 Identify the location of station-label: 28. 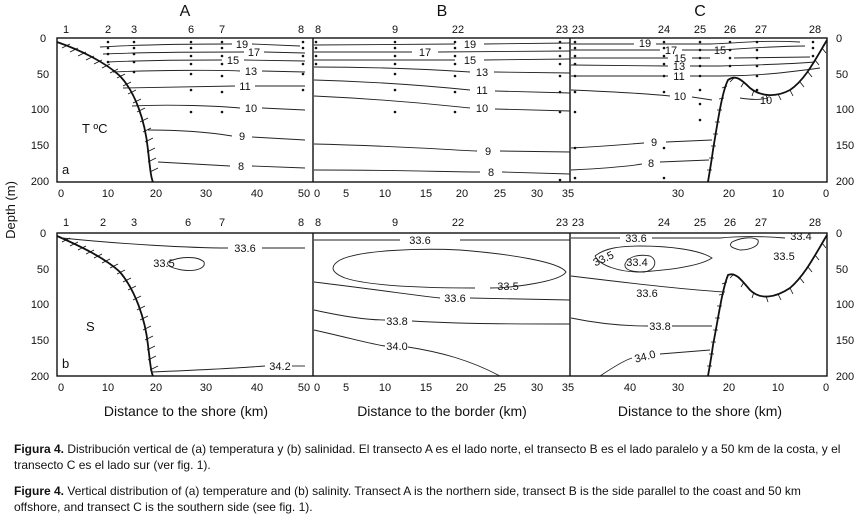
(815, 223).